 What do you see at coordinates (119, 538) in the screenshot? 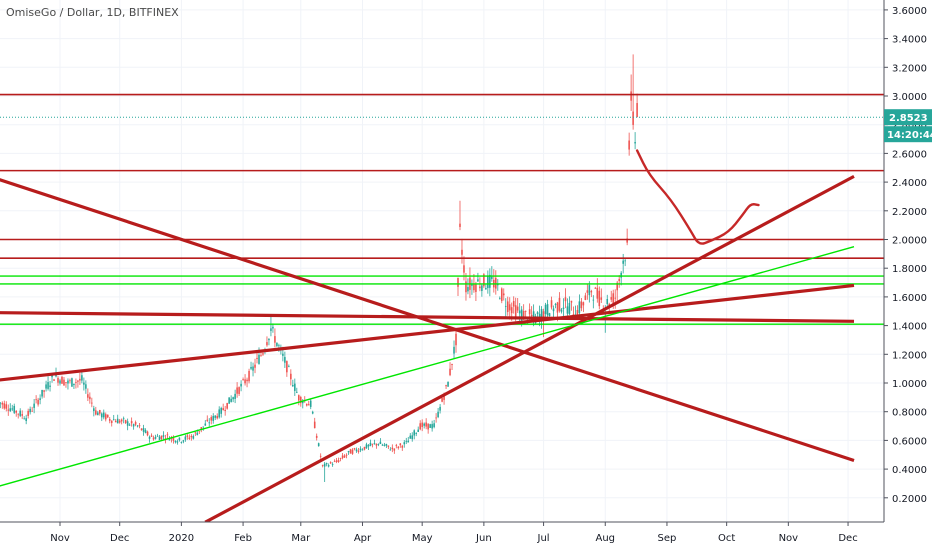
I see `time-tick-label: Dec` at bounding box center [119, 538].